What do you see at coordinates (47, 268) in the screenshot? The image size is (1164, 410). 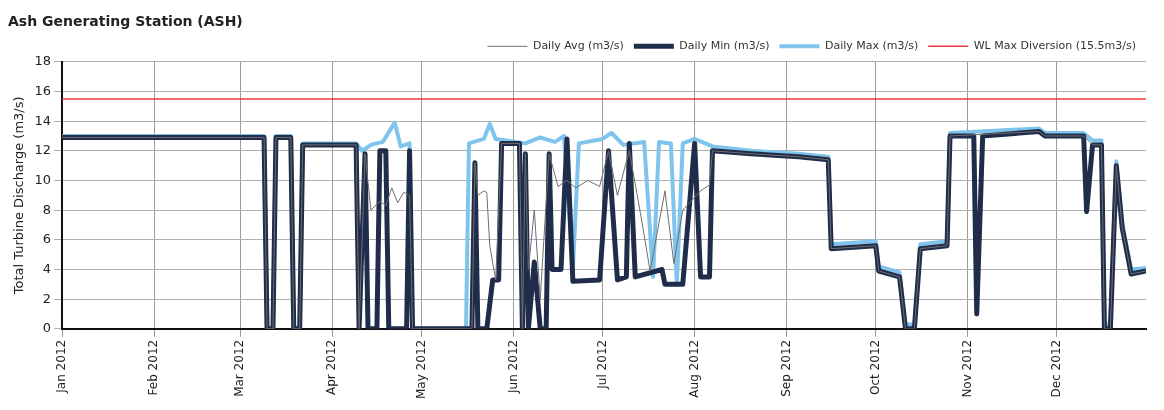 I see `y-tick-label: 4` at bounding box center [47, 268].